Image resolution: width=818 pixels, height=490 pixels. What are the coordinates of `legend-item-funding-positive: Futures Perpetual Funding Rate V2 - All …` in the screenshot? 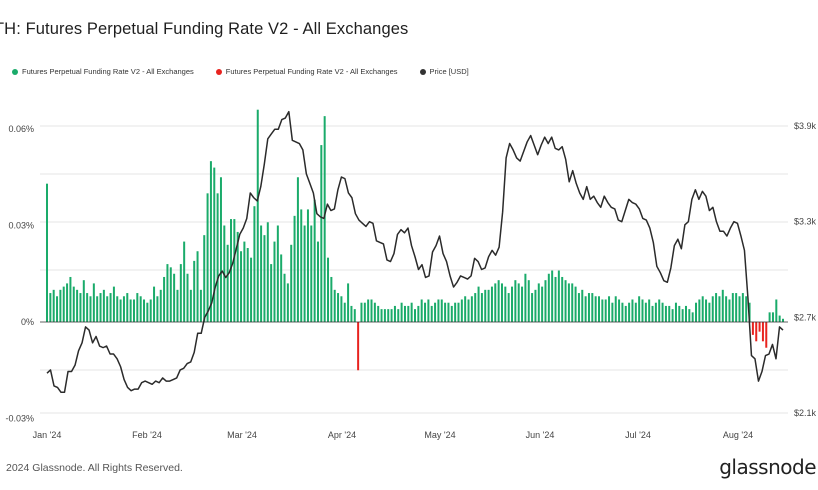 It's located at (103, 71).